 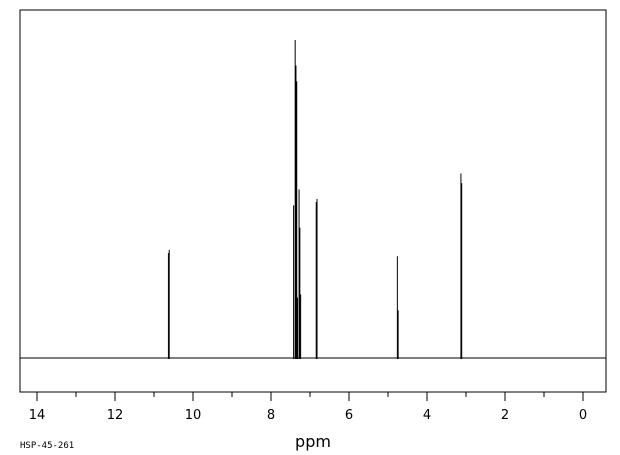 I want to click on x-tick-label: 2, so click(x=505, y=415).